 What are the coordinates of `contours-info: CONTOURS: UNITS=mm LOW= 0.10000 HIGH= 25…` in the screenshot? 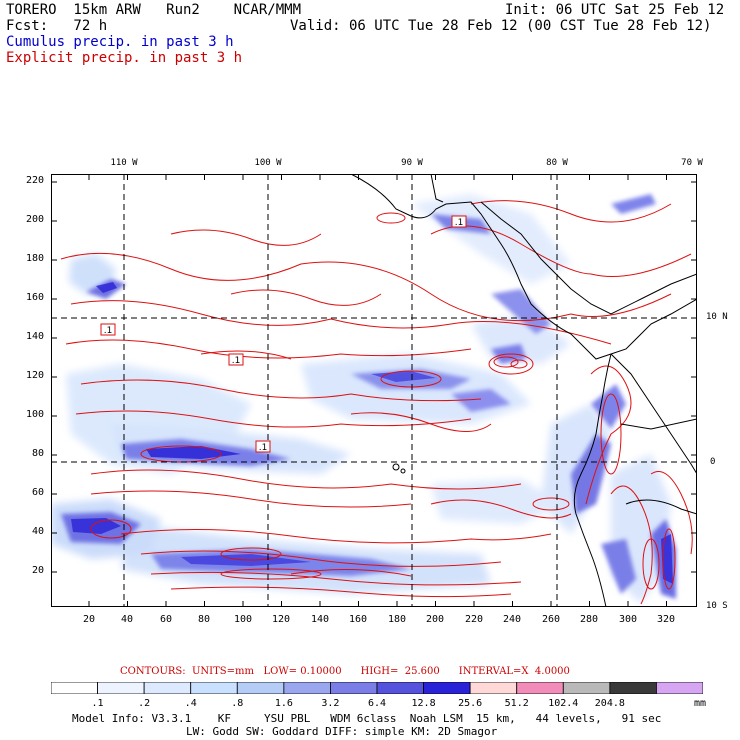 It's located at (345, 671).